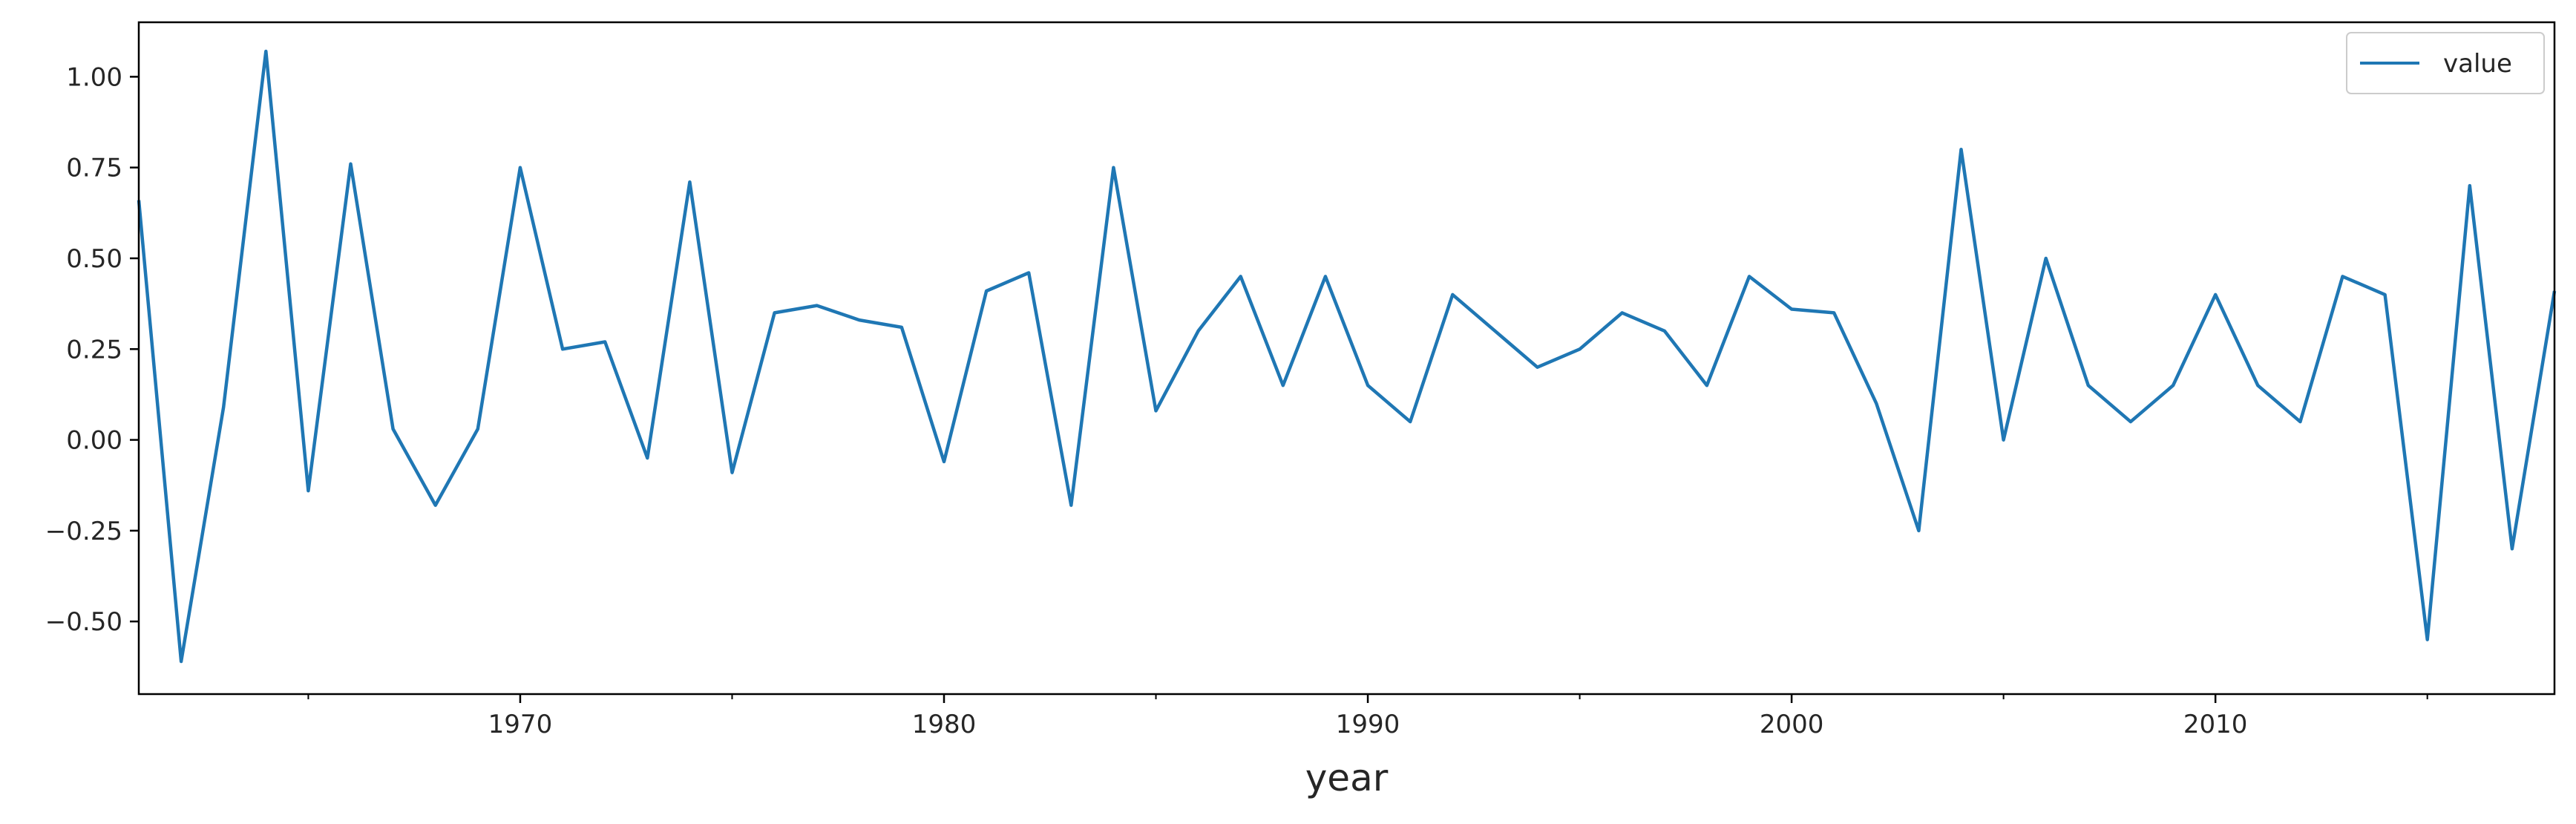 The height and width of the screenshot is (824, 2576). What do you see at coordinates (1347, 778) in the screenshot?
I see `x-axis-title: year` at bounding box center [1347, 778].